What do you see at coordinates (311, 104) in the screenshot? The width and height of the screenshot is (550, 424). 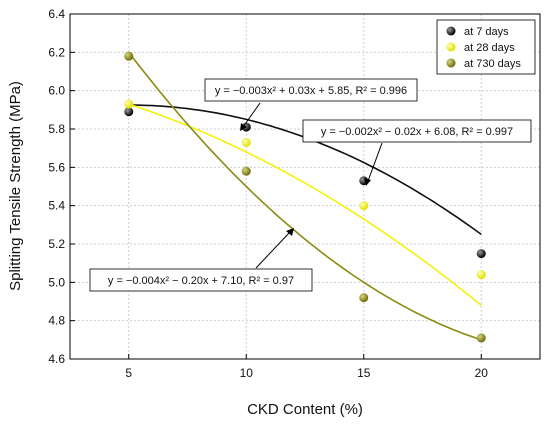 I see `equation-7-days-group: y = −0.003x² + 0.03x + 5.85, R² = 0.996` at bounding box center [311, 104].